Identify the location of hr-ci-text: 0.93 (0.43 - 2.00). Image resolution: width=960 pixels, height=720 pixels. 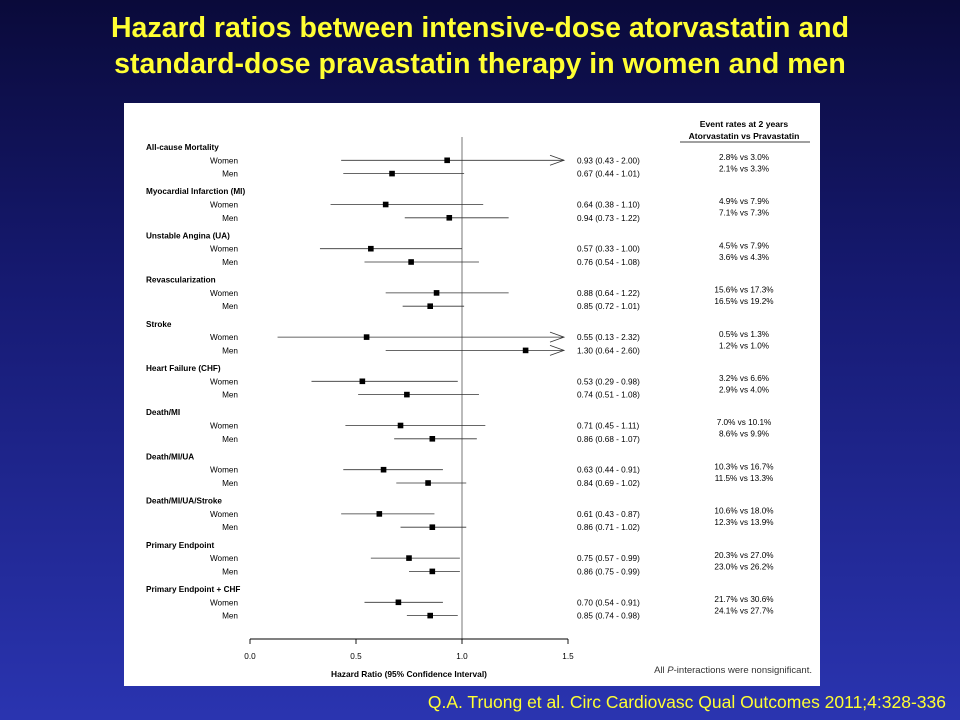
(608, 160).